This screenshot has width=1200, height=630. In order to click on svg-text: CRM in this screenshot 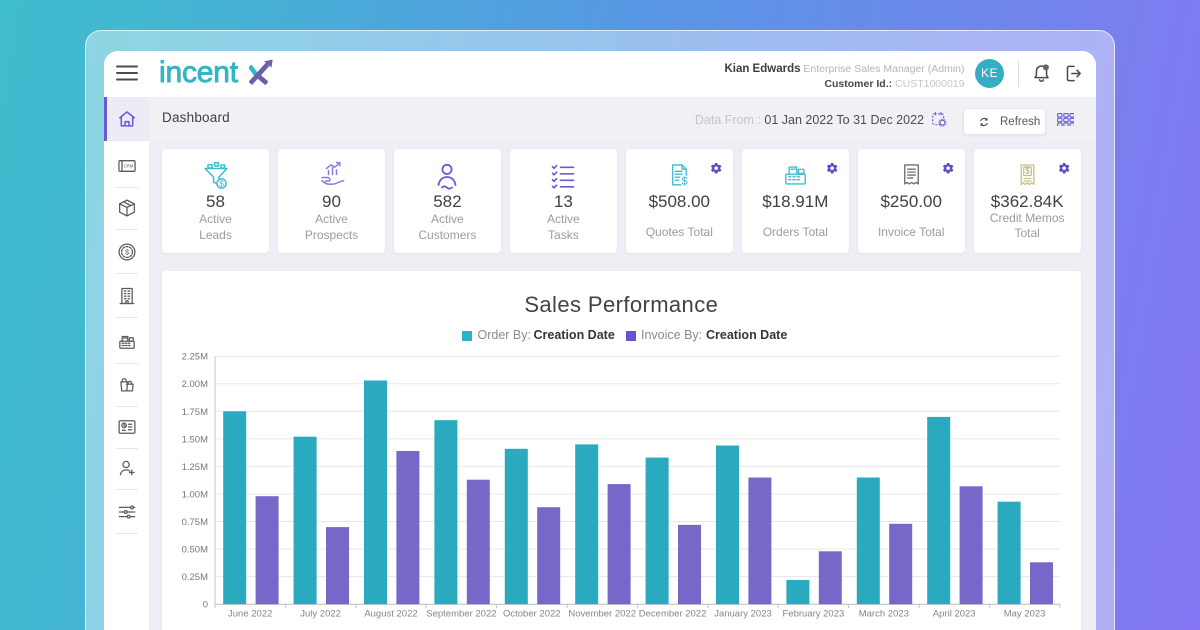, I will do `click(129, 166)`.